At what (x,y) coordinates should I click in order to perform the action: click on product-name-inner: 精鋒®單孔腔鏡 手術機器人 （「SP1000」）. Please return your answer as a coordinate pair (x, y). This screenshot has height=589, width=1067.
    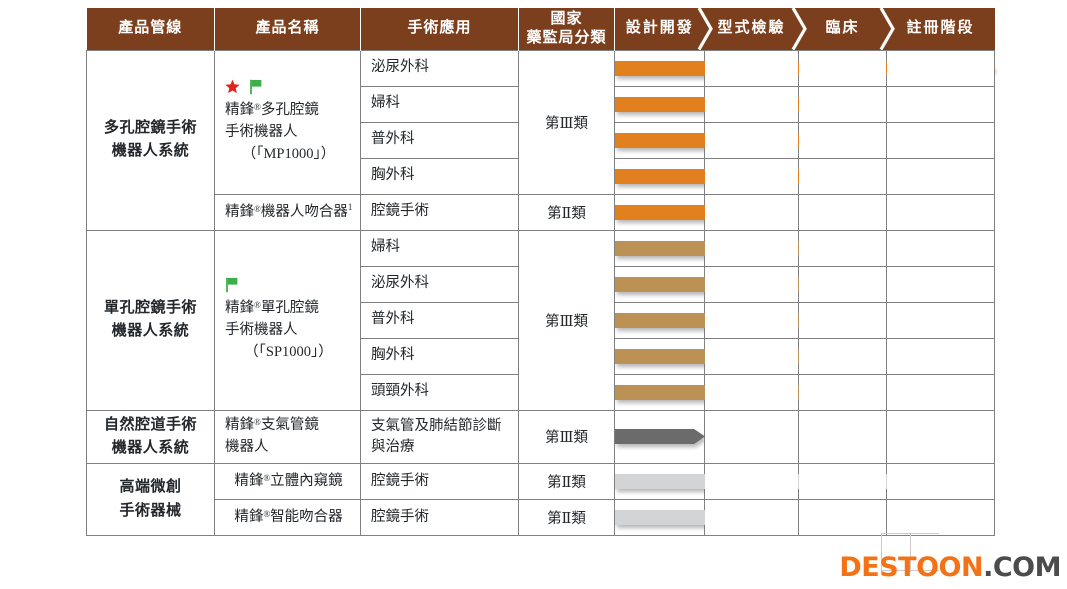
    Looking at the image, I should click on (288, 320).